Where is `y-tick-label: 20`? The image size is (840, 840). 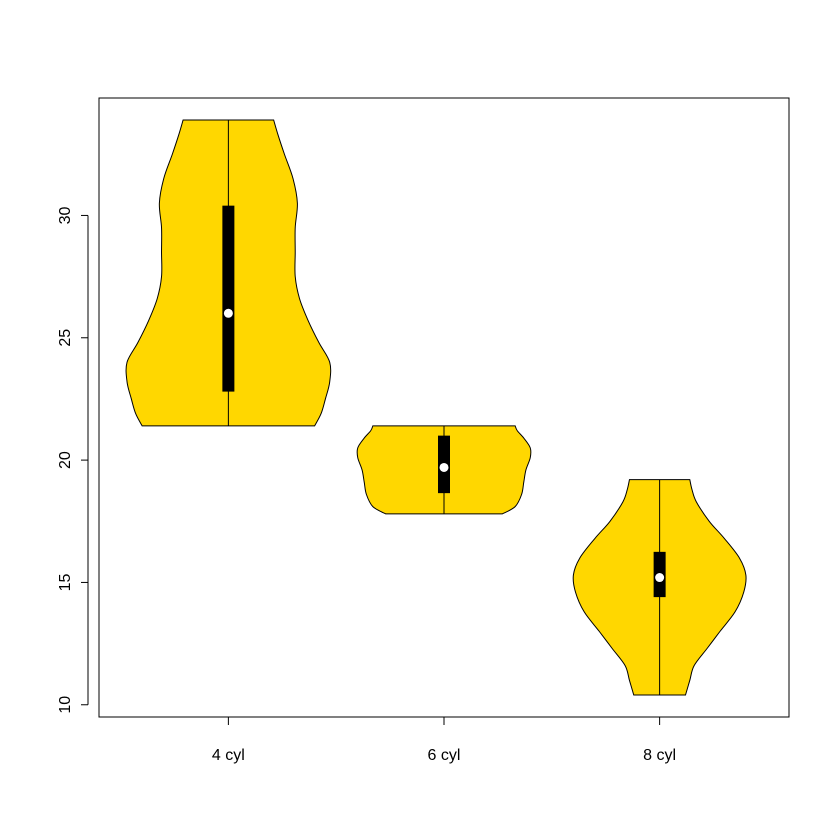 y-tick-label: 20 is located at coordinates (65, 460).